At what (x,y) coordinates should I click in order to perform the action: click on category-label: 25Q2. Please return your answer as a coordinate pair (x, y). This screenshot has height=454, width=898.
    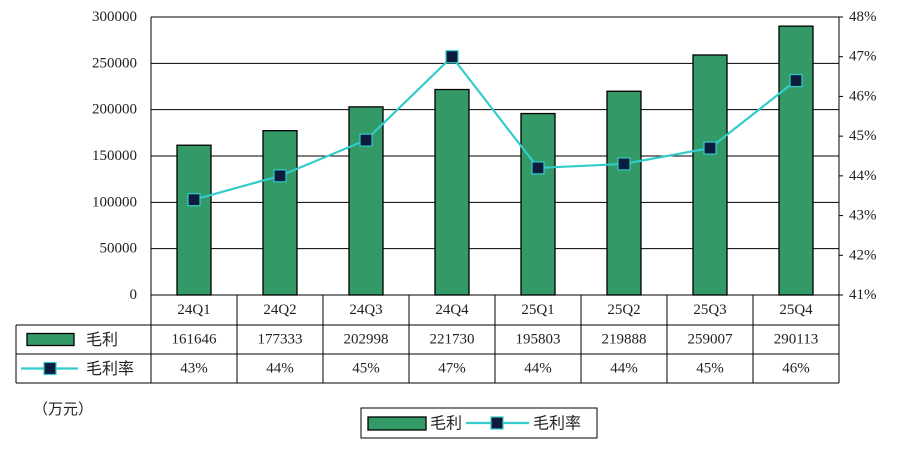
    Looking at the image, I should click on (623, 310).